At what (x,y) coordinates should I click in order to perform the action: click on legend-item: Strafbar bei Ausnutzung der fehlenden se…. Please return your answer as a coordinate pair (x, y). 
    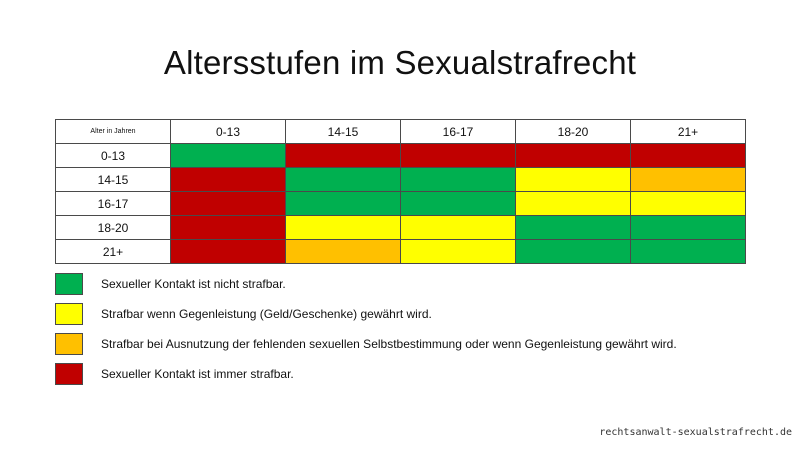
    Looking at the image, I should click on (366, 344).